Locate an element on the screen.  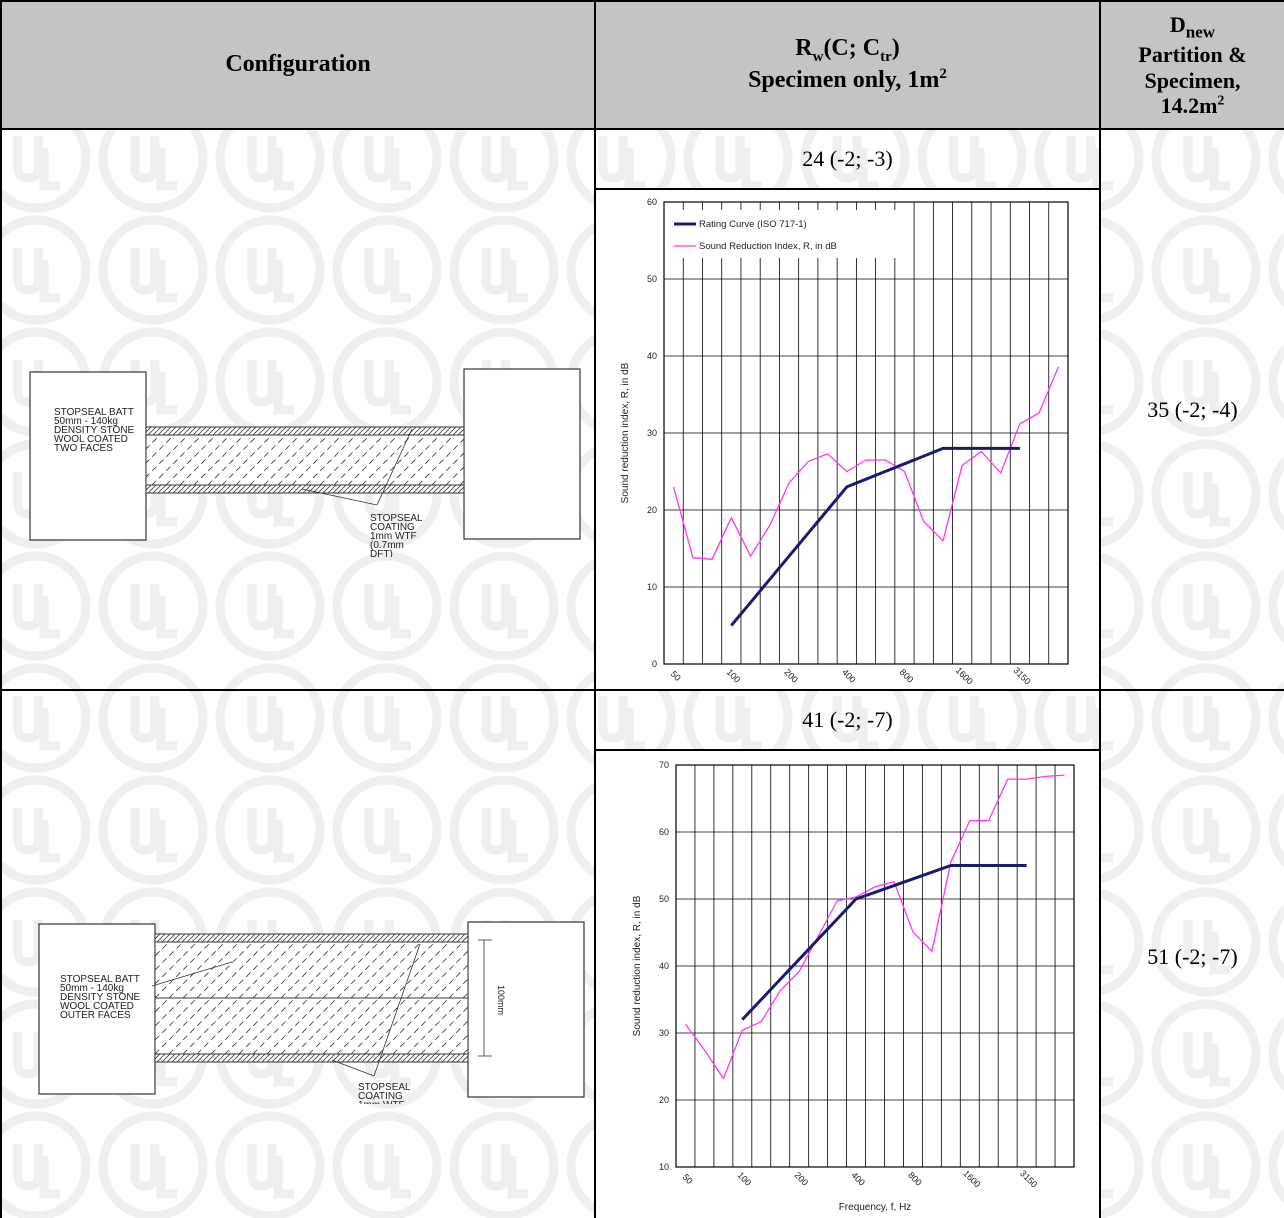
legend-box is located at coordinates (786, 234).